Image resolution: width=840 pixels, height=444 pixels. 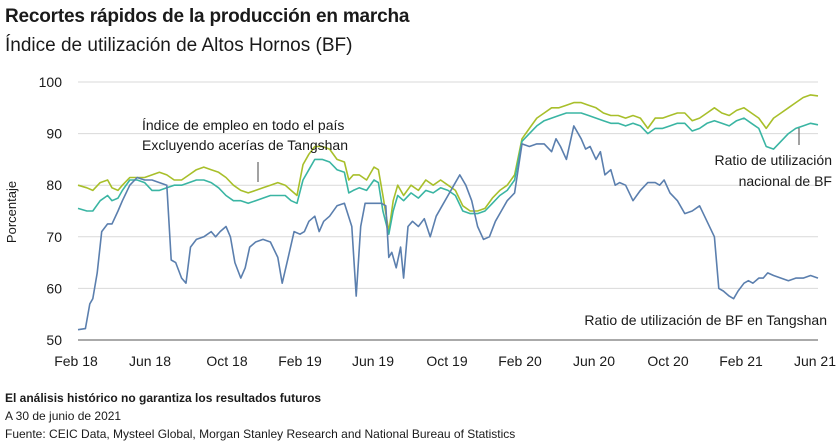 I want to click on y-tick-label: 90, so click(x=54, y=134).